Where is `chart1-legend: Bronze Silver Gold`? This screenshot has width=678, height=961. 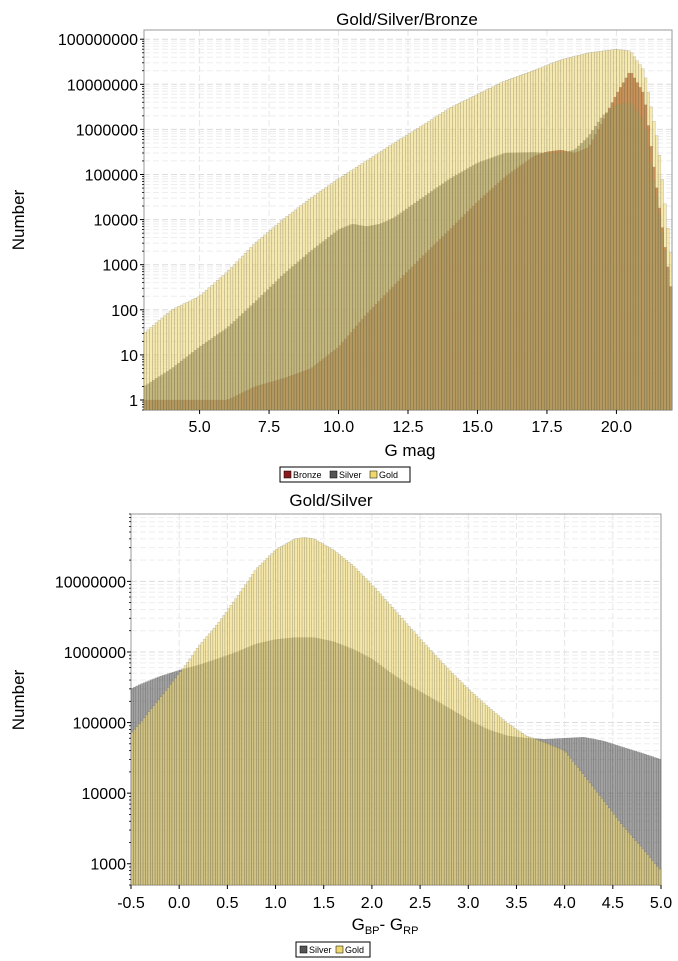 chart1-legend: Bronze Silver Gold is located at coordinates (345, 474).